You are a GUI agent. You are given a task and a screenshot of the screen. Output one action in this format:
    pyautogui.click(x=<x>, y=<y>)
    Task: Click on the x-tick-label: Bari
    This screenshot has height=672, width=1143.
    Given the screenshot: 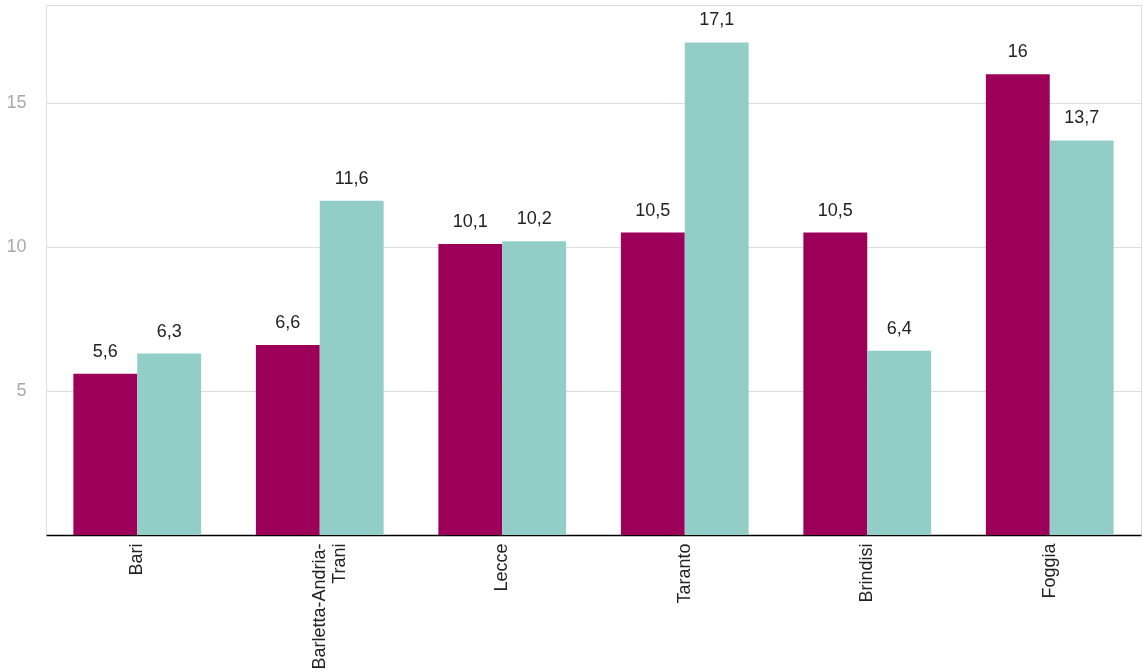 What is the action you would take?
    pyautogui.click(x=136, y=559)
    